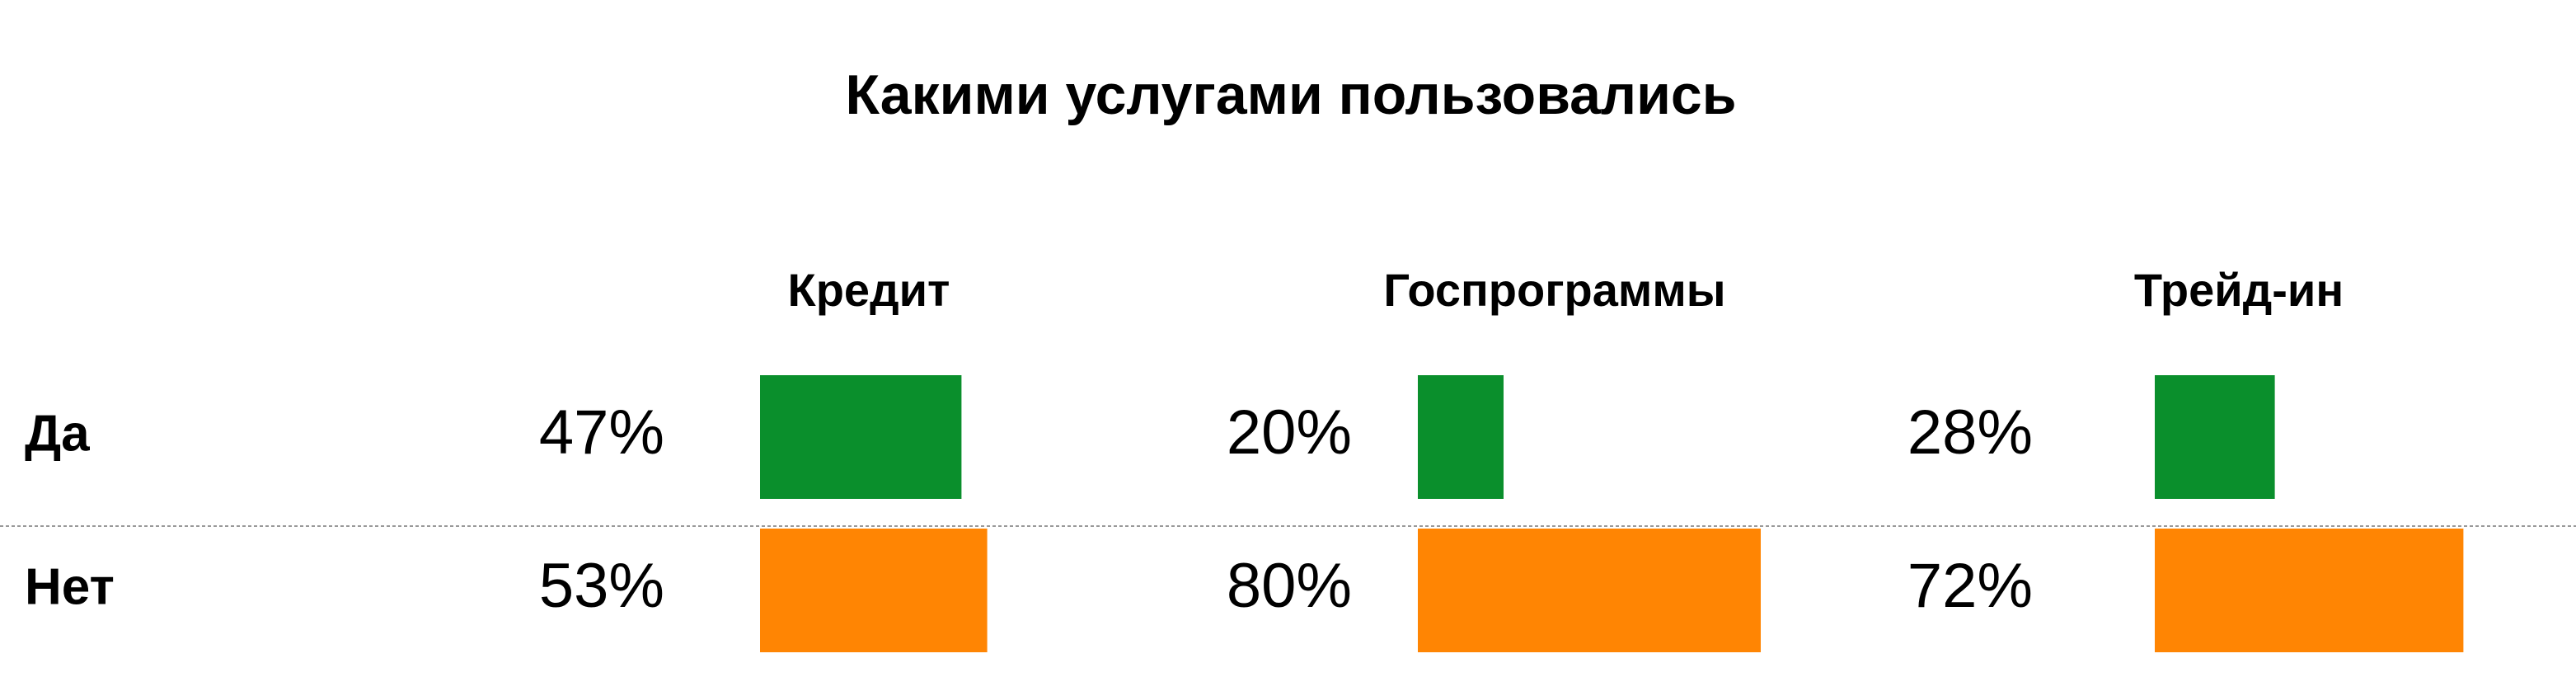 The image size is (2576, 677). I want to click on row-label: Нет, so click(70, 586).